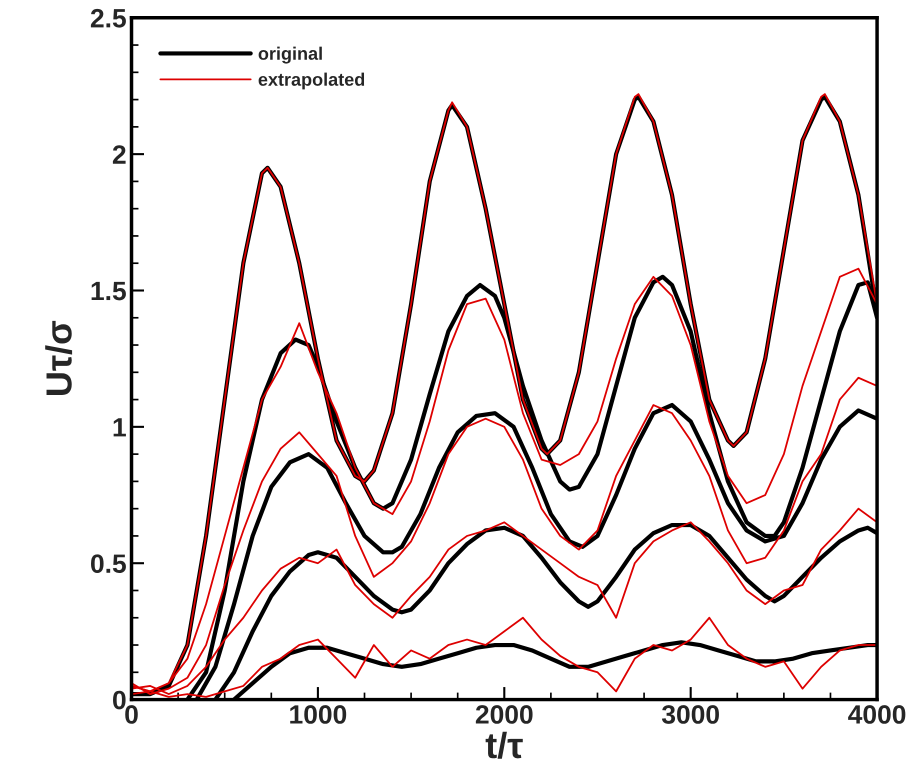  Describe the element at coordinates (318, 714) in the screenshot. I see `x-tick-label: 1000` at that location.